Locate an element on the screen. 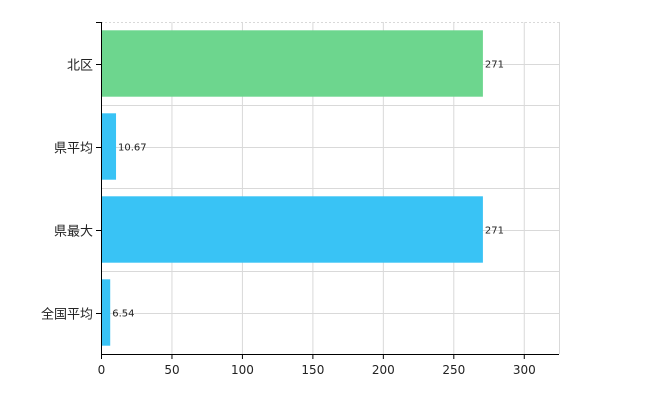 This screenshot has width=650, height=404. x-tick-label: 100 is located at coordinates (242, 370).